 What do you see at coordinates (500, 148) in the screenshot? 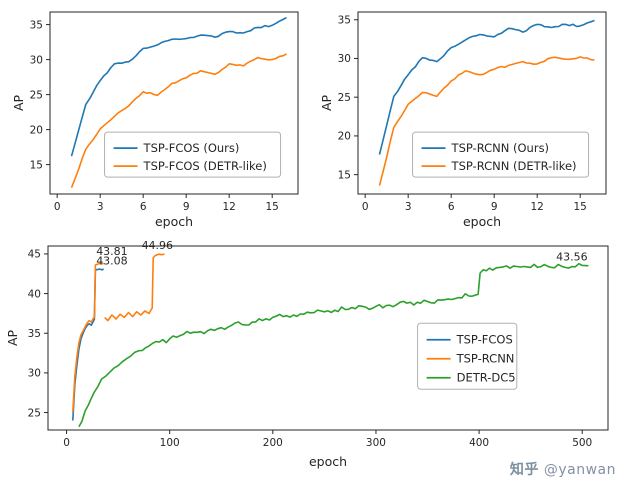
I see `svg-text: TSP-RCNN (Ours)` at bounding box center [500, 148].